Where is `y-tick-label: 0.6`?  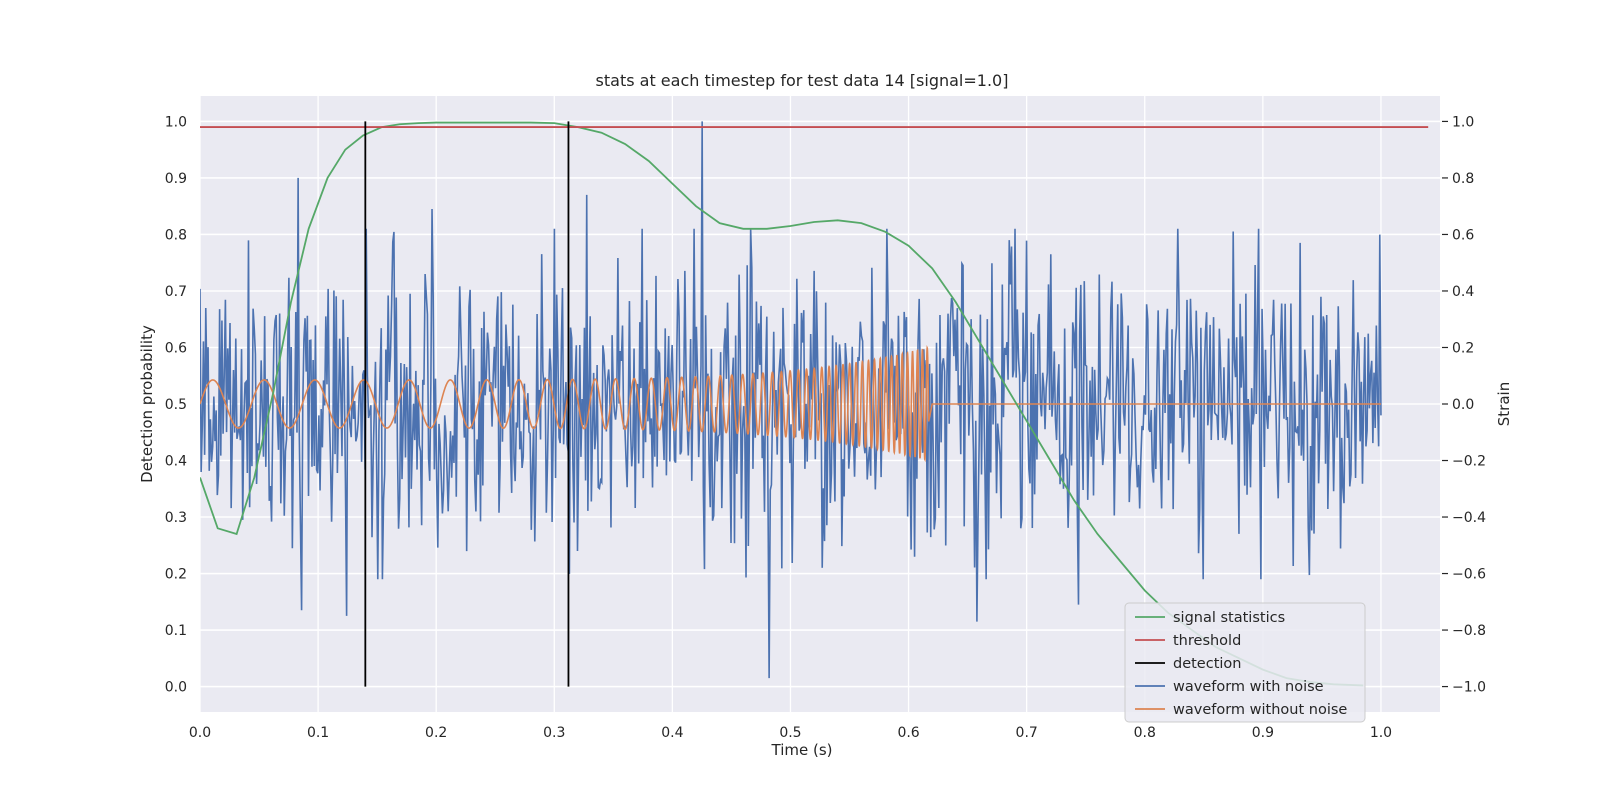
y-tick-label: 0.6 is located at coordinates (176, 348).